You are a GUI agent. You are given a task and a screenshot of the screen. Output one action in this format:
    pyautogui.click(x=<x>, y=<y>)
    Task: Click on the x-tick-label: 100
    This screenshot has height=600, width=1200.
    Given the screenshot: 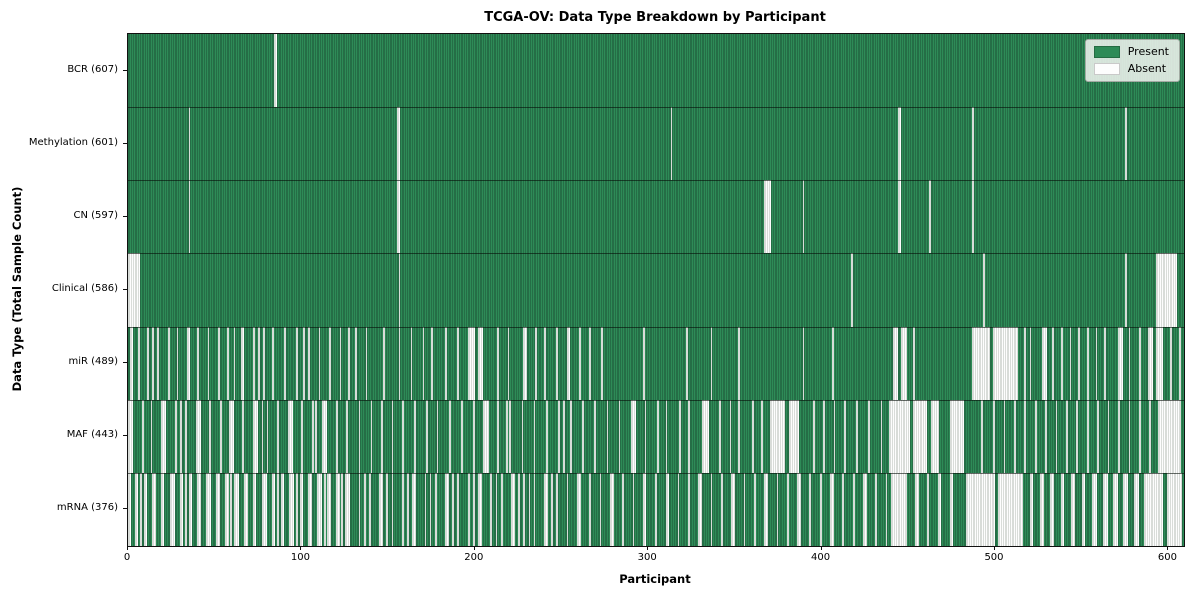 What is the action you would take?
    pyautogui.click(x=300, y=557)
    